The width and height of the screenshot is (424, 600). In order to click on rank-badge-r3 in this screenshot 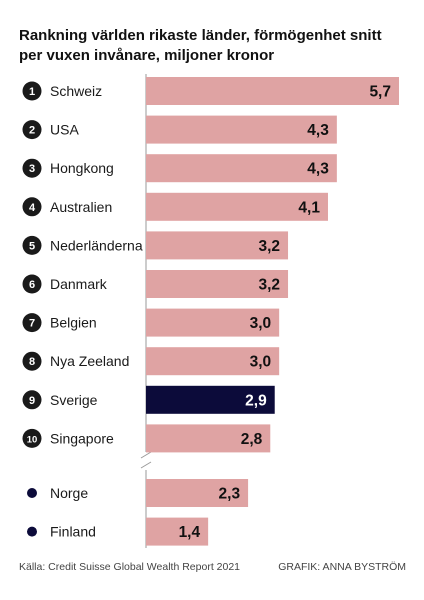, I will do `click(32, 168)`.